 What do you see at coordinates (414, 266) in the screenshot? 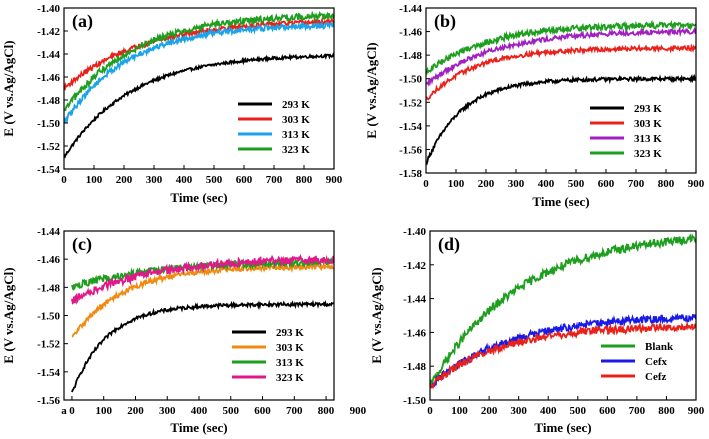
I see `y-tick-label: -1.42` at bounding box center [414, 266].